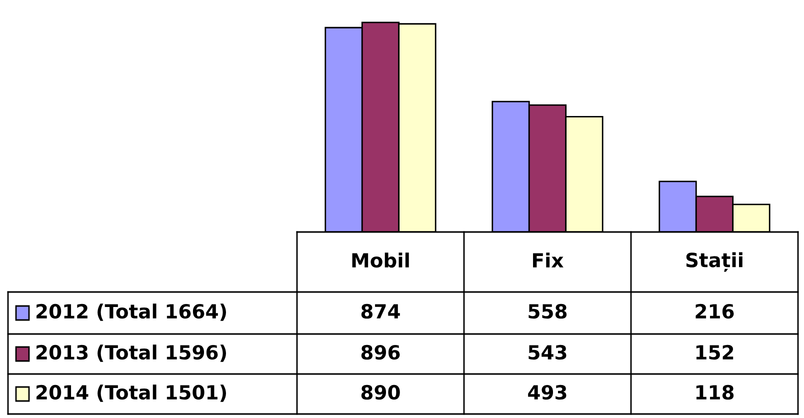 Image resolution: width=804 pixels, height=418 pixels. Describe the element at coordinates (380, 392) in the screenshot. I see `data-label: 890` at that location.